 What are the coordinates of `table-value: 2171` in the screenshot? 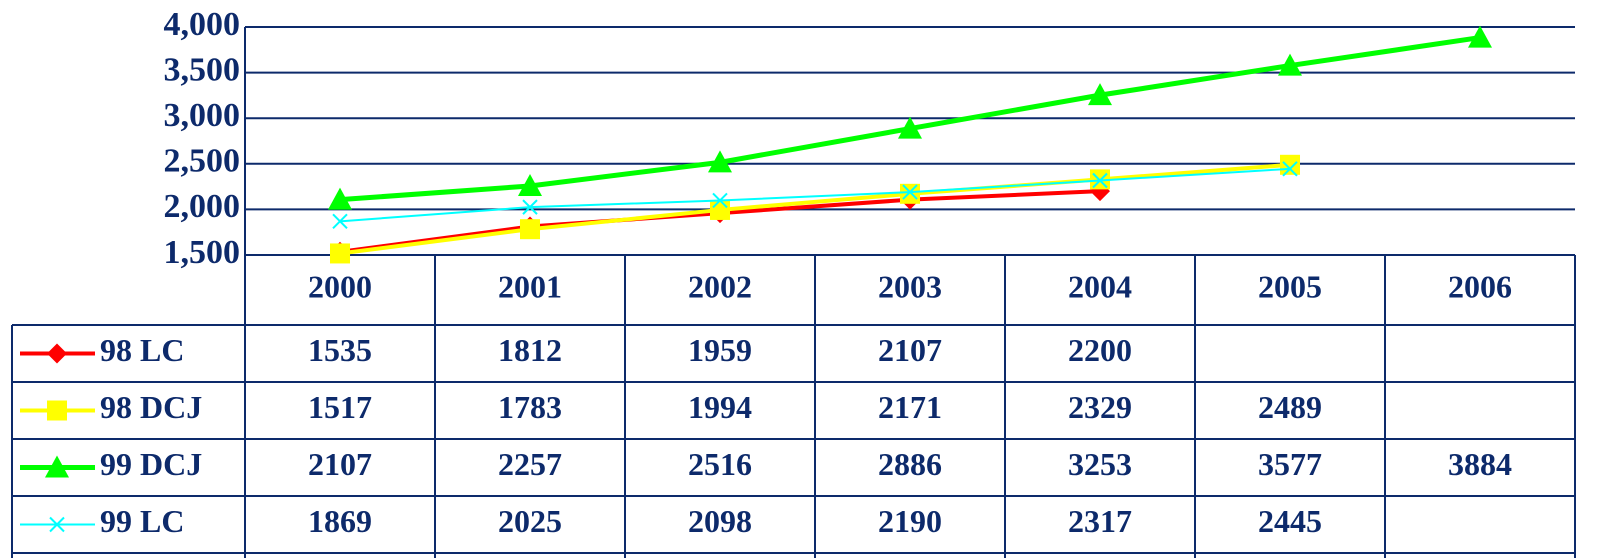 It's located at (910, 407).